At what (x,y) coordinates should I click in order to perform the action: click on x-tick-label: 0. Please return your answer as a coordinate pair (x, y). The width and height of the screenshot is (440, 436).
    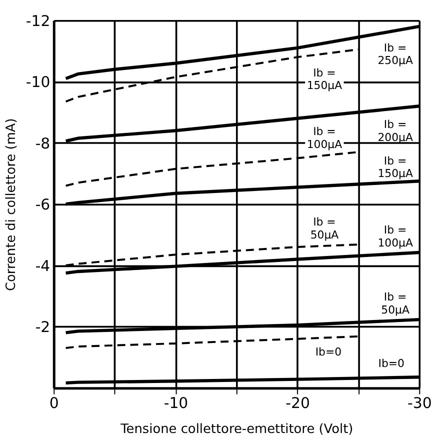
    Looking at the image, I should click on (54, 403).